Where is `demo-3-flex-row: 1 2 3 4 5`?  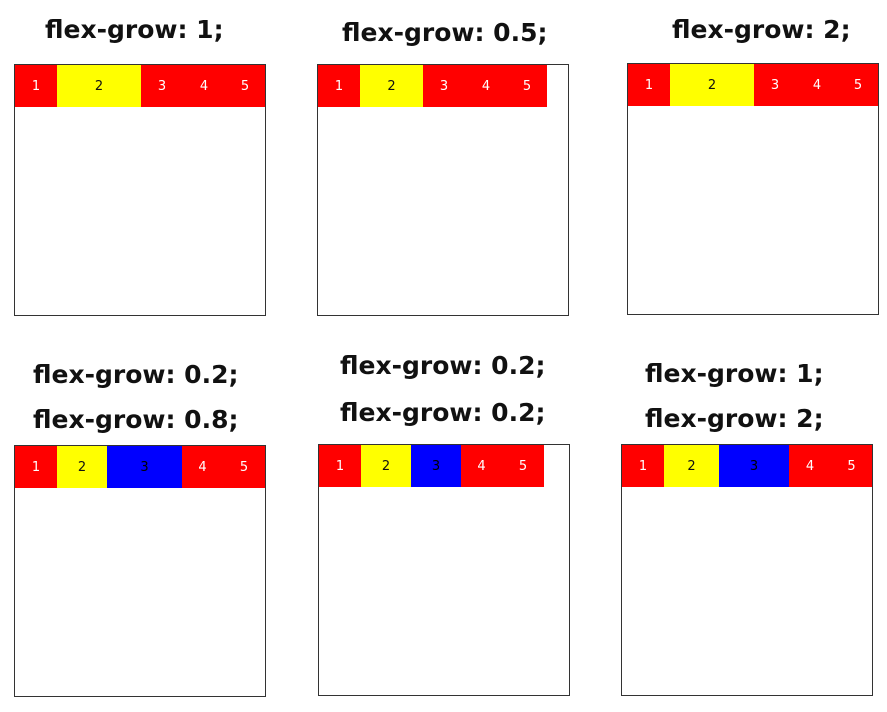
demo-3-flex-row: 1 2 3 4 5 is located at coordinates (753, 85).